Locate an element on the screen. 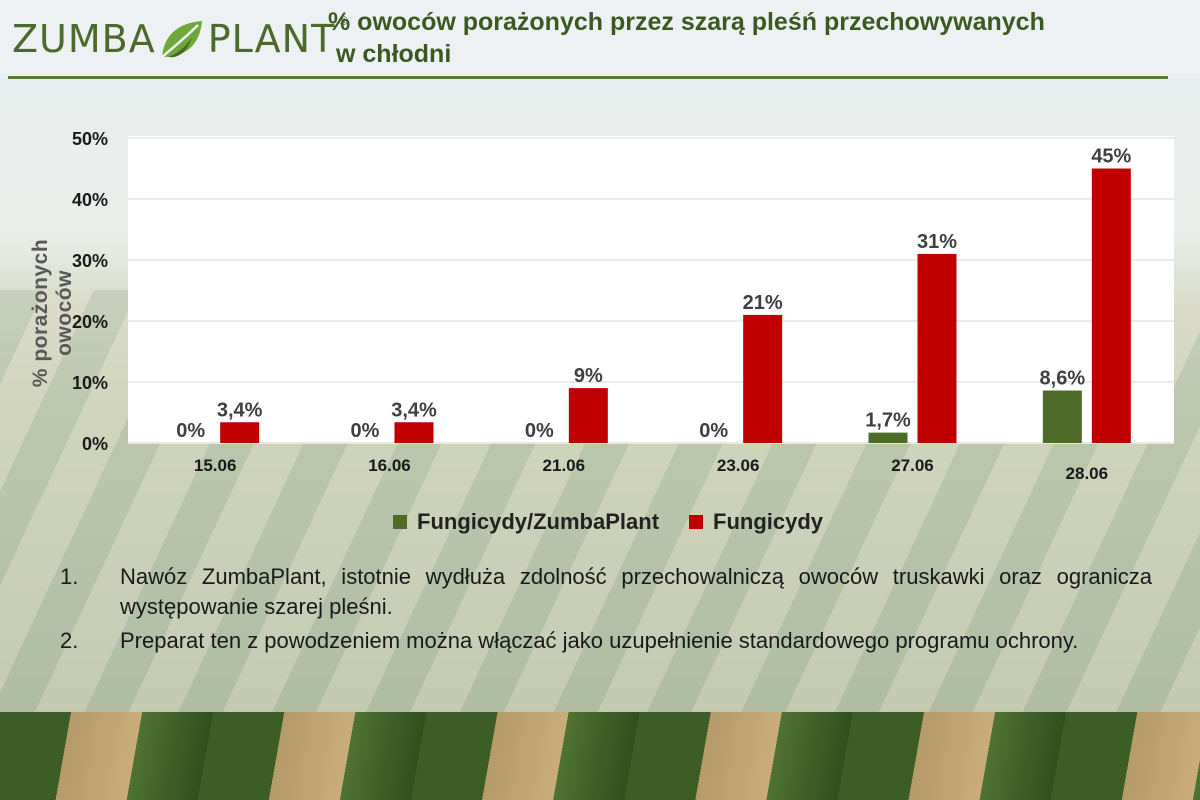  conclusion-number: 1. is located at coordinates (69, 576).